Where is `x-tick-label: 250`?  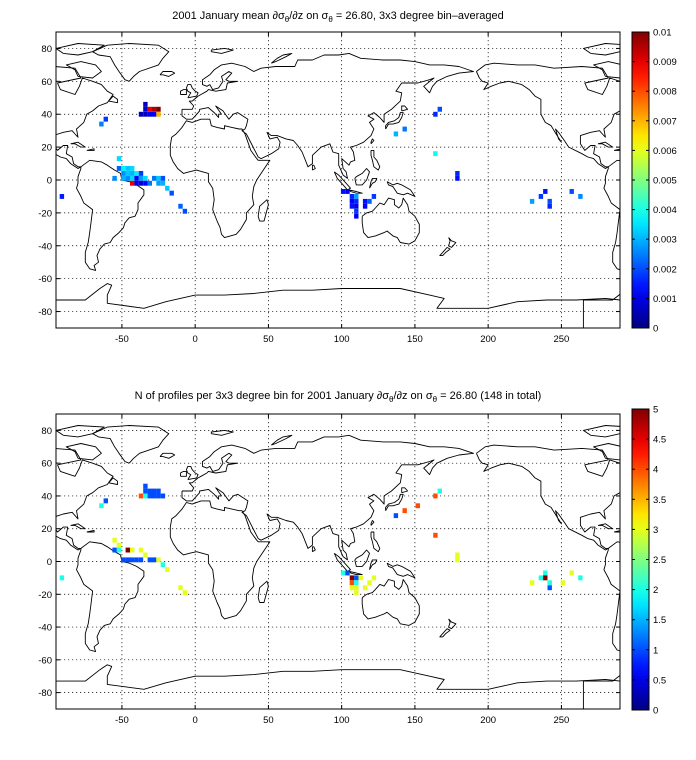
x-tick-label: 250 is located at coordinates (561, 720).